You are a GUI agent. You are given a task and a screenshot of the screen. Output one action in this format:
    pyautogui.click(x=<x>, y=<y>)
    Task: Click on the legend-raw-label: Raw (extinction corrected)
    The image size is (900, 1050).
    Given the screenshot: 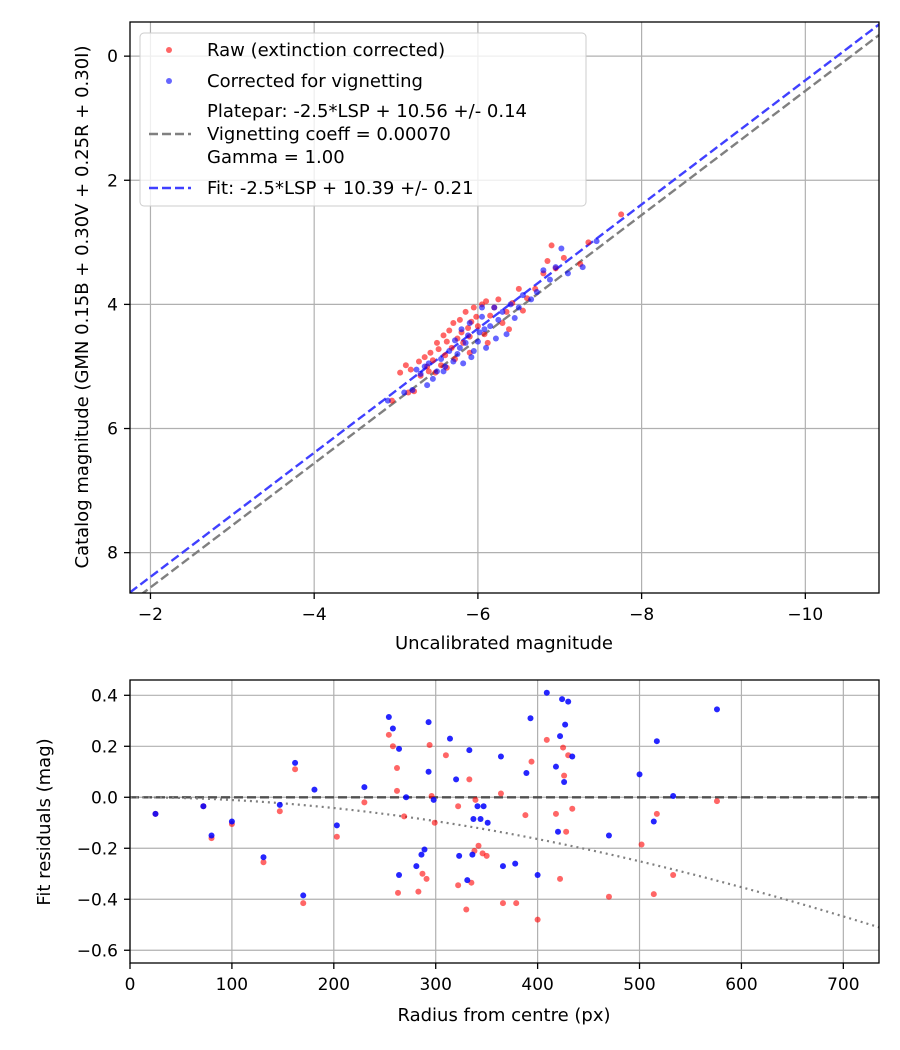 What is the action you would take?
    pyautogui.click(x=326, y=50)
    